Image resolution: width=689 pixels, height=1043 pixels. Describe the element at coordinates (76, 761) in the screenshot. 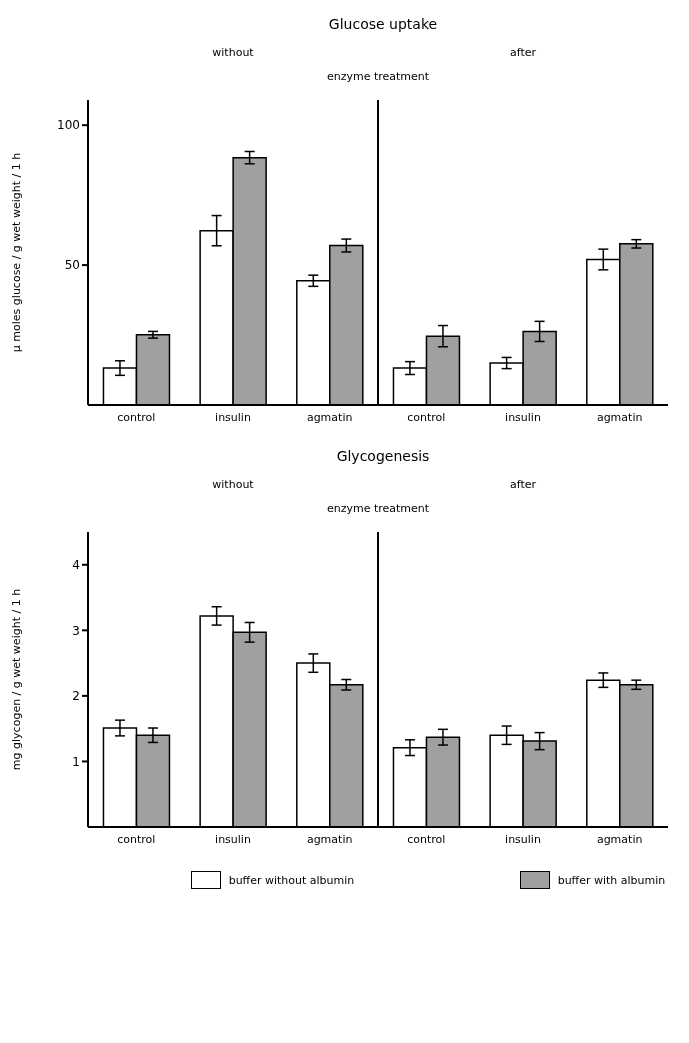

I see `y-tick-label: 1` at that location.